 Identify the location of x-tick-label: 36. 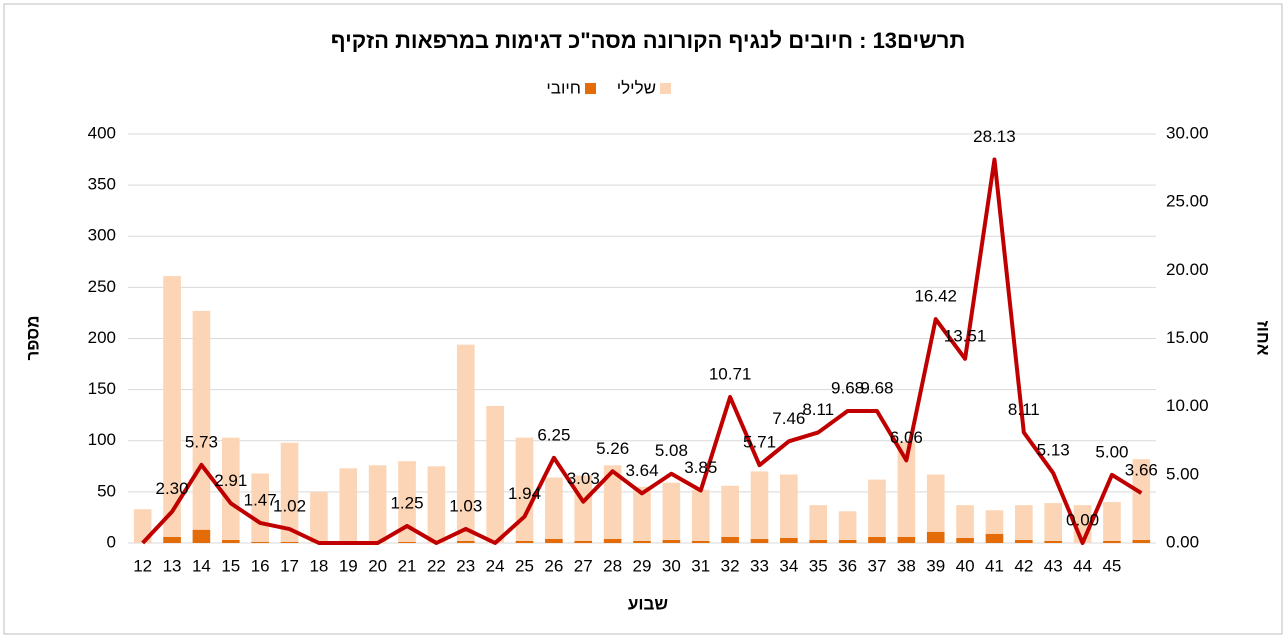
(847, 565).